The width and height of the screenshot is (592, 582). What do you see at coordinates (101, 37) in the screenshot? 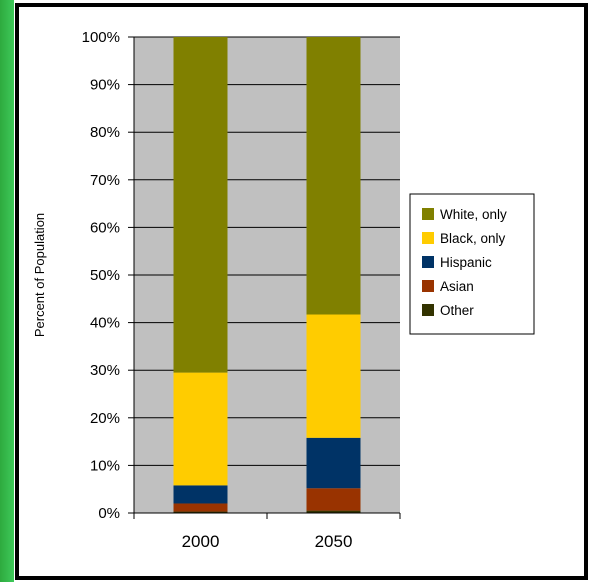
I see `y-tick-label: 100%` at bounding box center [101, 37].